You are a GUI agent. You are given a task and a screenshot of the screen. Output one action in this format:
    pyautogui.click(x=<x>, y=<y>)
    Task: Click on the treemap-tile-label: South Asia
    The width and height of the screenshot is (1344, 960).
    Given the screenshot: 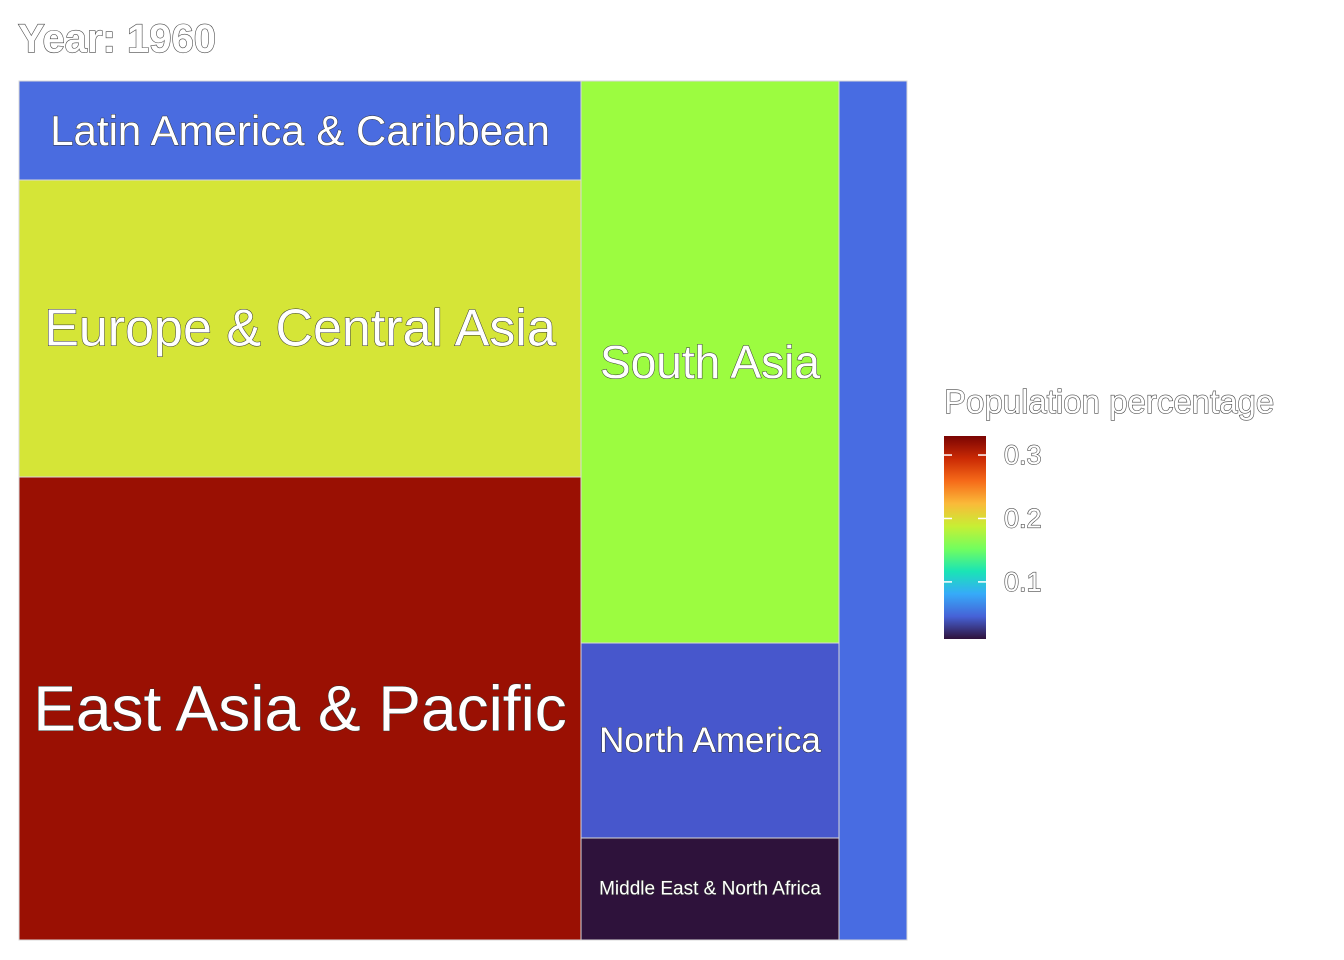 What is the action you would take?
    pyautogui.click(x=710, y=362)
    